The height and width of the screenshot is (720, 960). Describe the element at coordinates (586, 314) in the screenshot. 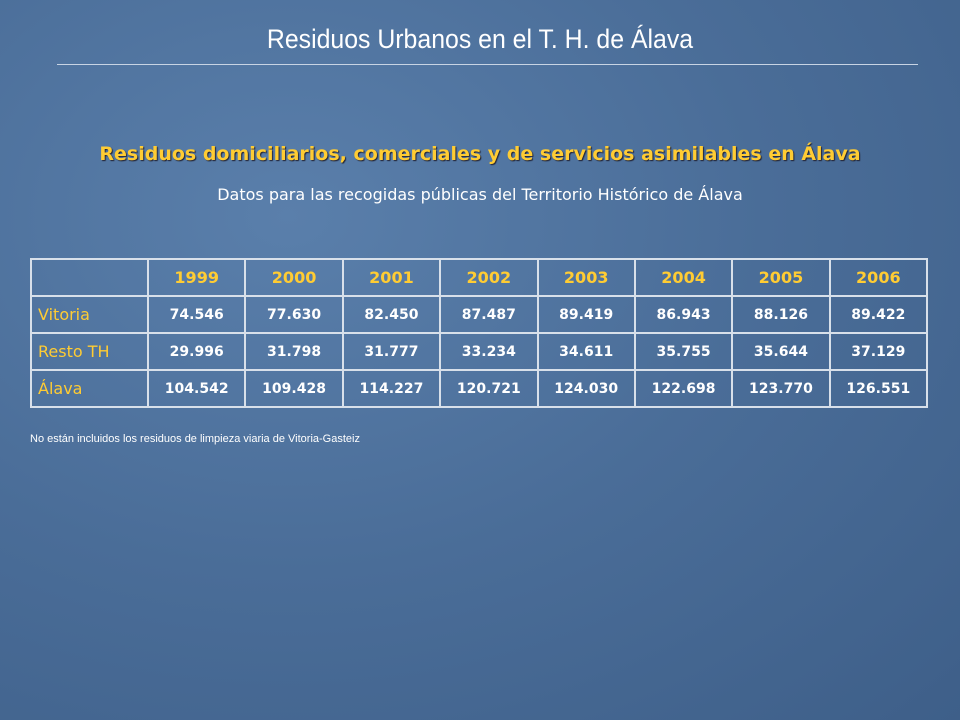

I see `value-cell: 89.419` at that location.